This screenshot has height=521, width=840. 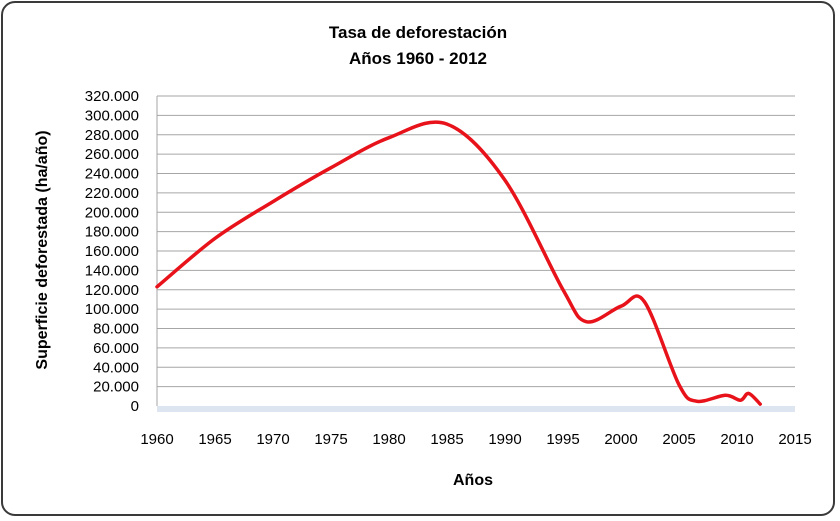 I want to click on y-tick-label: 140.000, so click(x=112, y=270).